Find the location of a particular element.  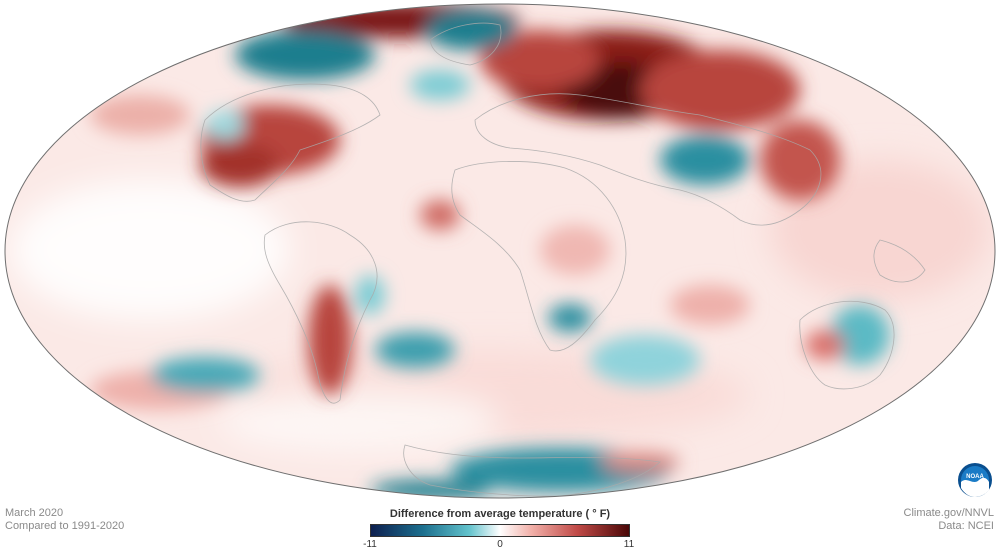

greenland-cold is located at coordinates (470, 30).